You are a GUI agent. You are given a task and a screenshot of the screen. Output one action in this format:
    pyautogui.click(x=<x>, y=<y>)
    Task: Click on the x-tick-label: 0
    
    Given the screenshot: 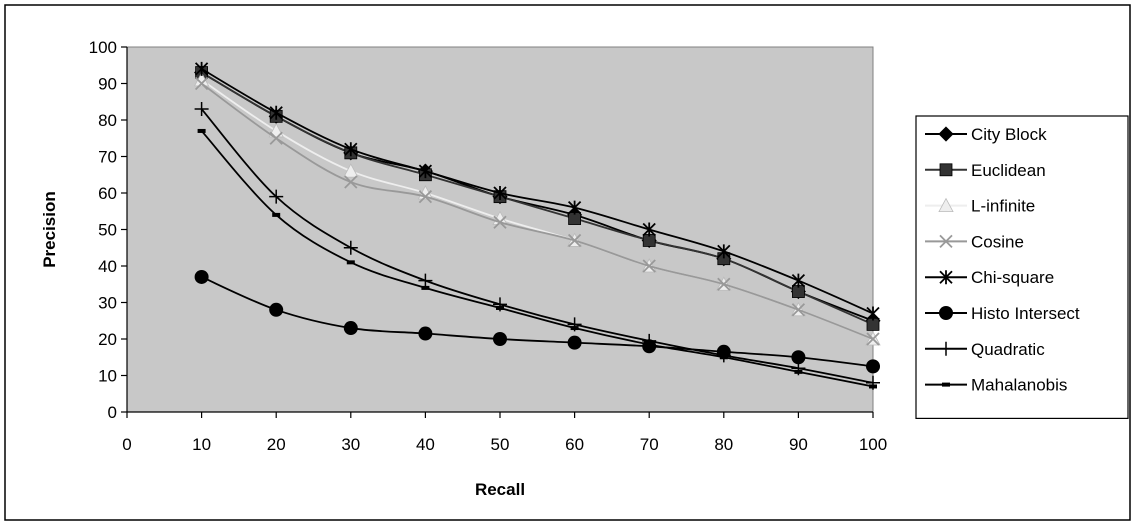 What is the action you would take?
    pyautogui.click(x=126, y=444)
    